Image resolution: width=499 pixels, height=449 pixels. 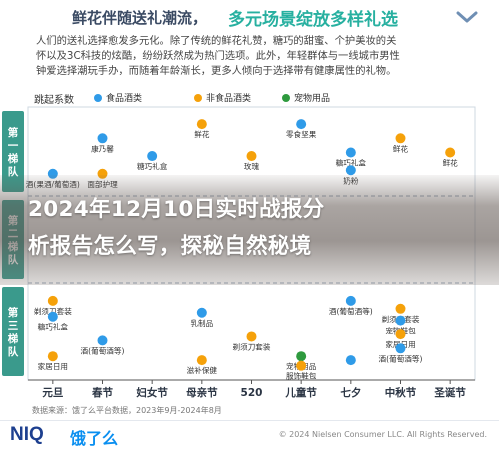 I want to click on niq-logo: NIQ, so click(x=27, y=434).